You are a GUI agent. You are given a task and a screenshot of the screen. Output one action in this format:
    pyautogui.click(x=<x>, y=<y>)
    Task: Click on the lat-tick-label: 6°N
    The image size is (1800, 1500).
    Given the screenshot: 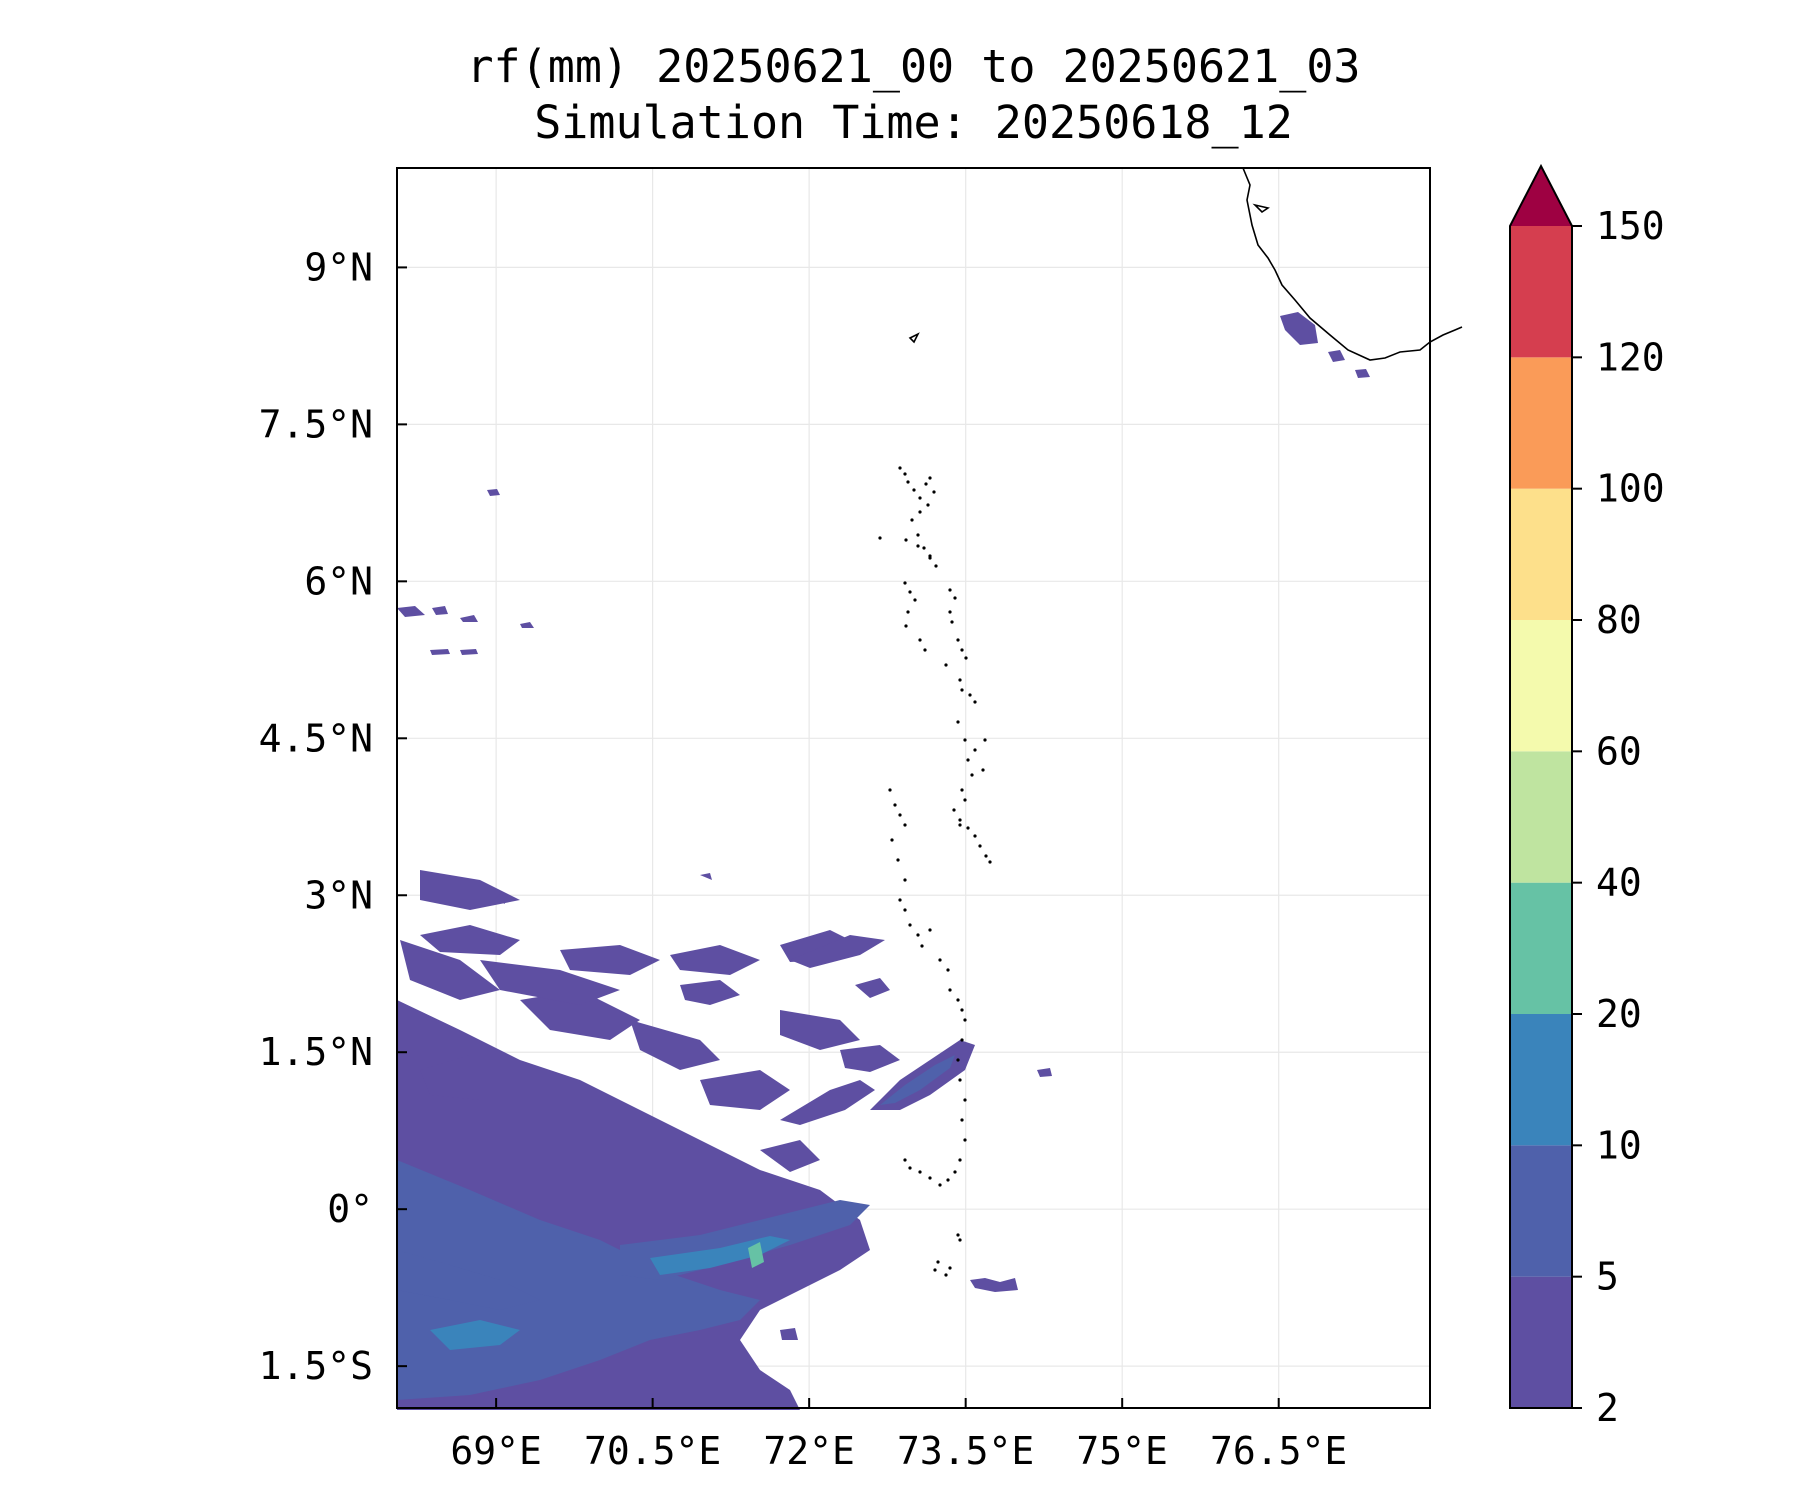 What is the action you would take?
    pyautogui.click(x=338, y=581)
    